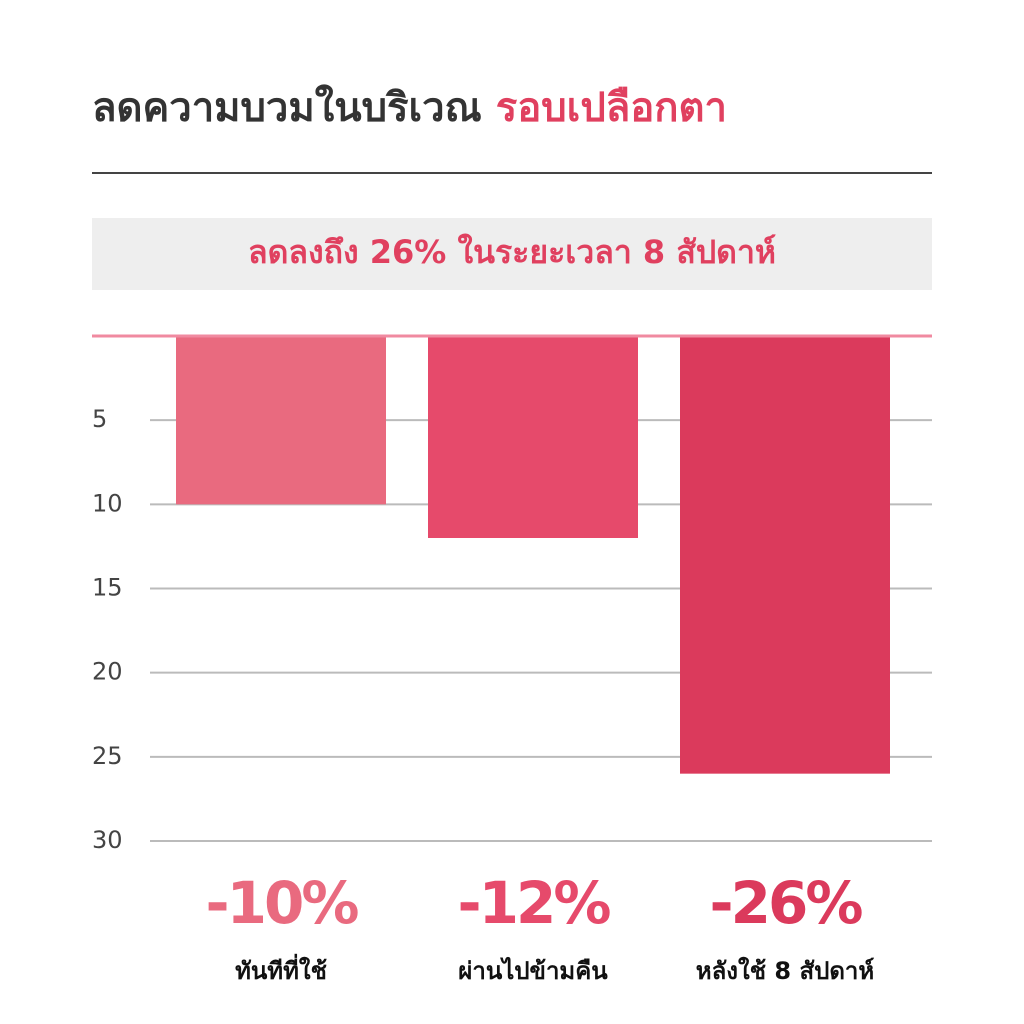 The width and height of the screenshot is (1024, 1024). What do you see at coordinates (107, 588) in the screenshot?
I see `y-tick-label: 15` at bounding box center [107, 588].